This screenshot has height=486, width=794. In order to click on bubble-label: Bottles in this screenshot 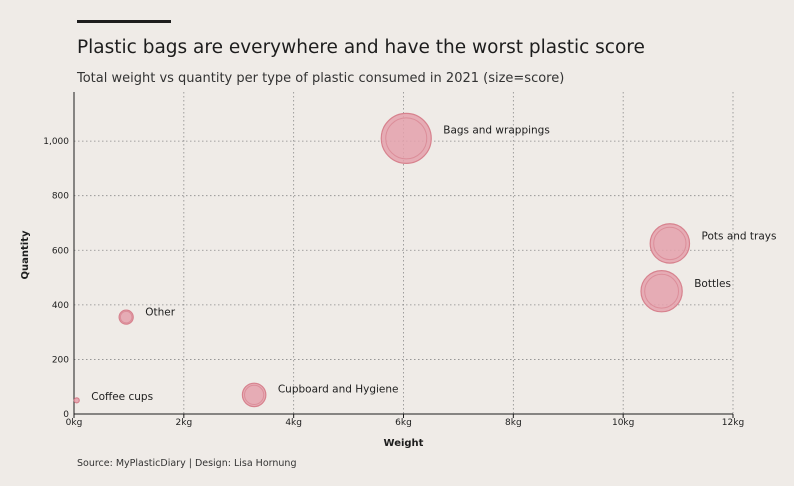, I will do `click(712, 284)`.